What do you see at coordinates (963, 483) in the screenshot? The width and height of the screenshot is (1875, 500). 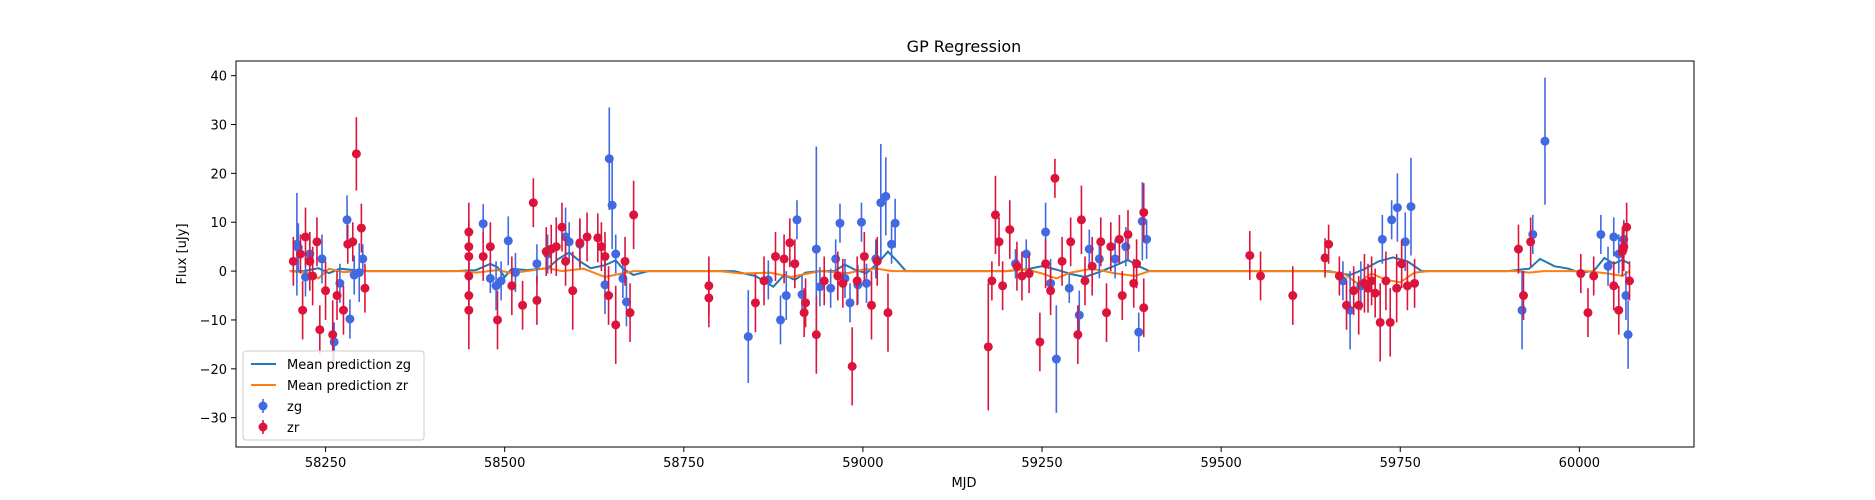 I see `x-axis-label: MJD` at bounding box center [963, 483].